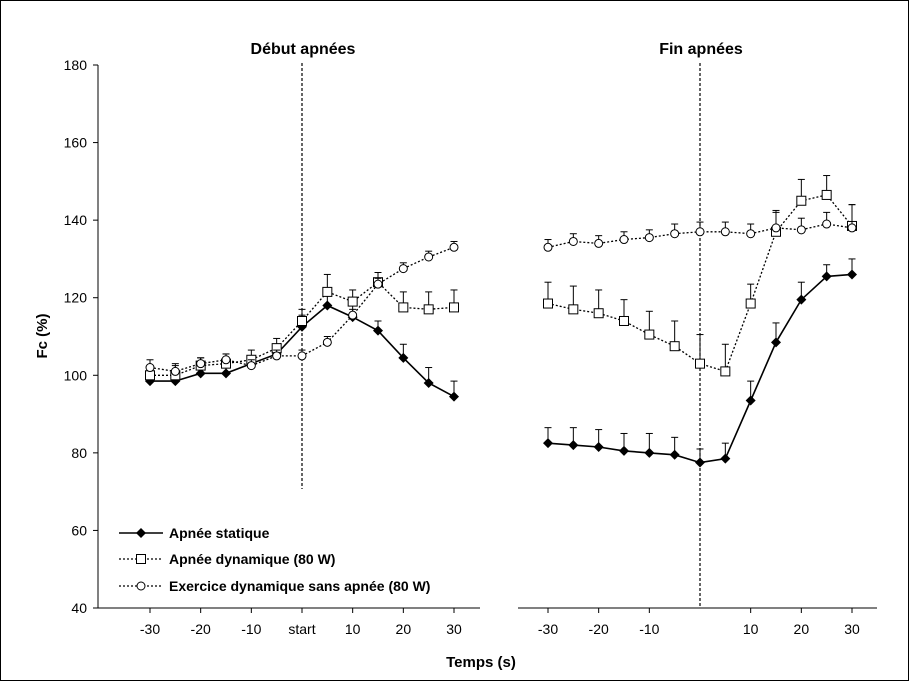 This screenshot has width=909, height=685. I want to click on legend-item-exercise: Exercice dynamique sans apnée (80 W), so click(274, 586).